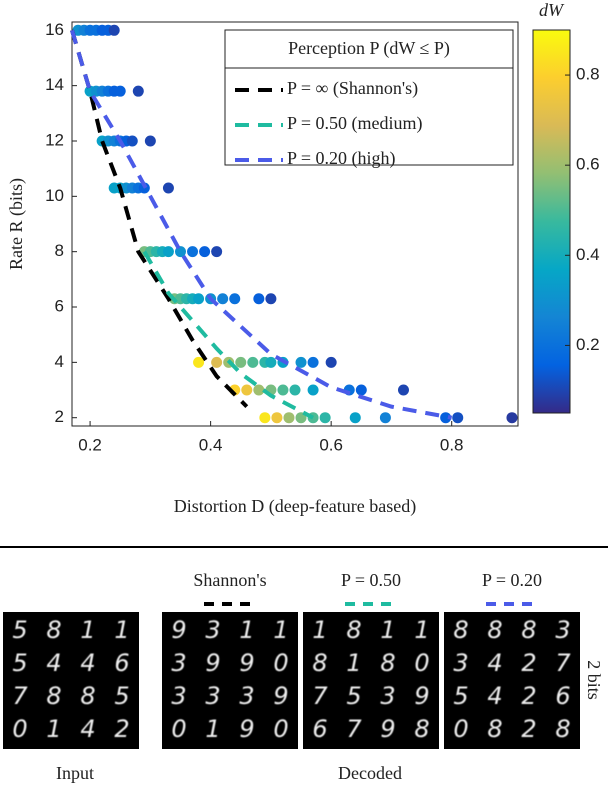  Describe the element at coordinates (90, 444) in the screenshot. I see `x-tick-label: 0.2` at that location.